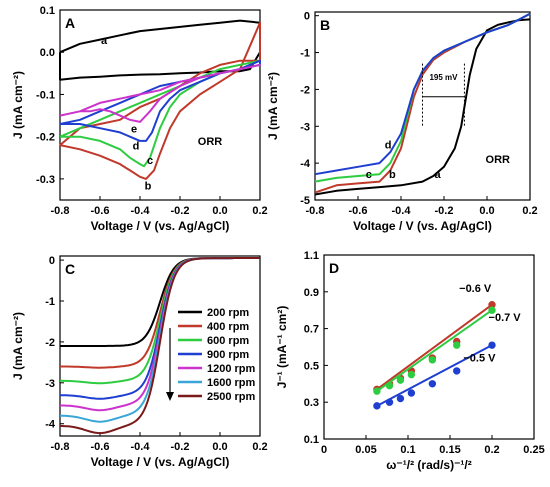 This screenshot has height=487, width=550. What do you see at coordinates (47, 53) in the screenshot?
I see `y-tick-label: 0.0` at bounding box center [47, 53].